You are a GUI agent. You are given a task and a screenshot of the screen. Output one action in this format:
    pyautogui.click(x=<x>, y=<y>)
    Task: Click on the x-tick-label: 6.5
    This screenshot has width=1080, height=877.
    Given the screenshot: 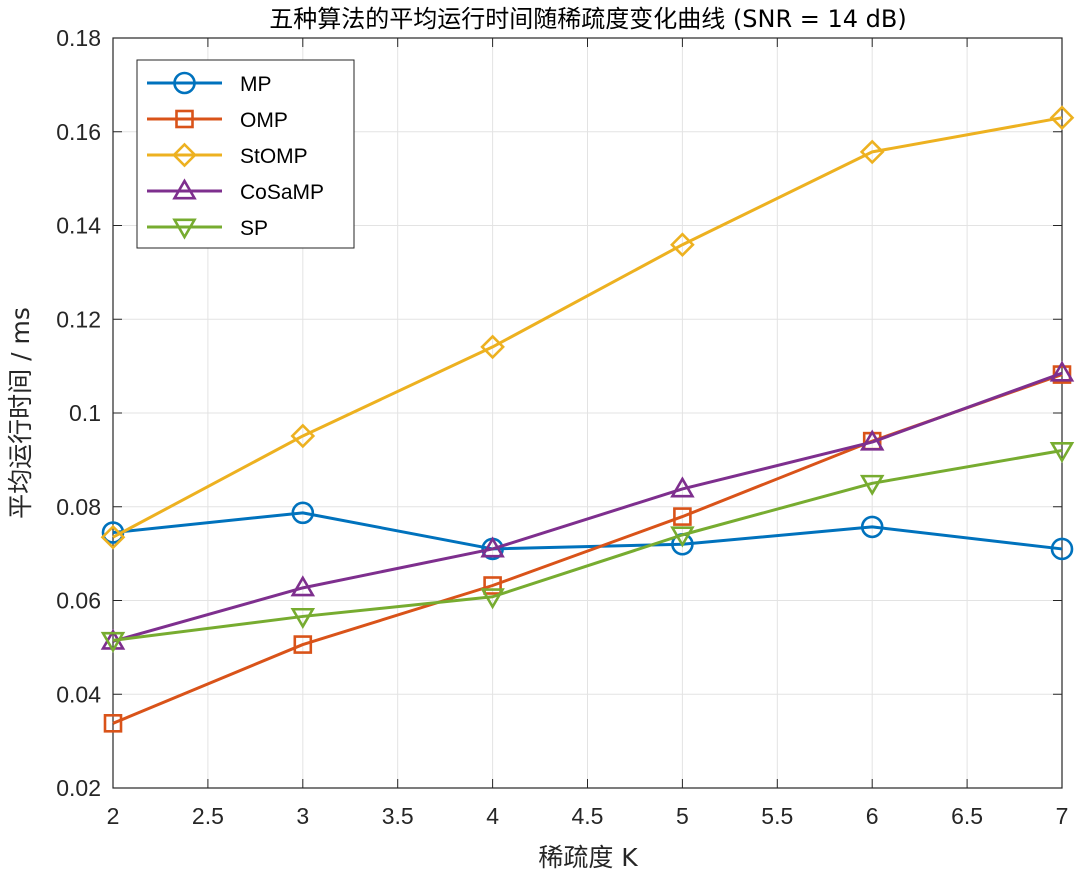 What is the action you would take?
    pyautogui.click(x=967, y=816)
    